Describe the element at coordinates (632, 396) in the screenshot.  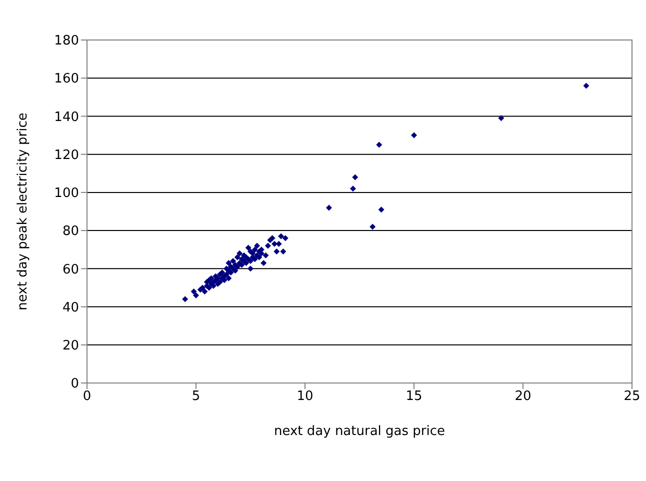
I see `x-tick-label: 25` at that location.